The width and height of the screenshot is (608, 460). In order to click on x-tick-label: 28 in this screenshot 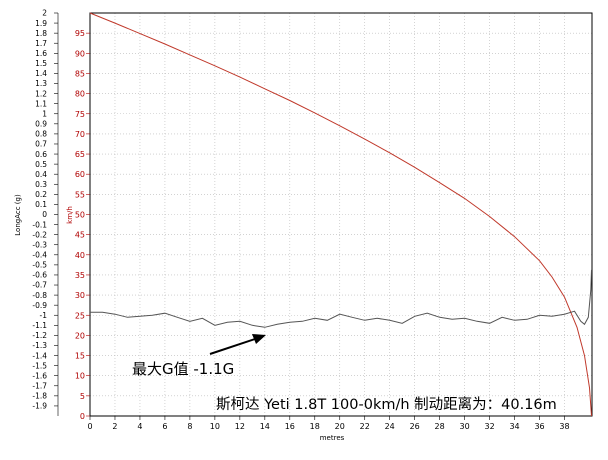, I will do `click(440, 426)`.